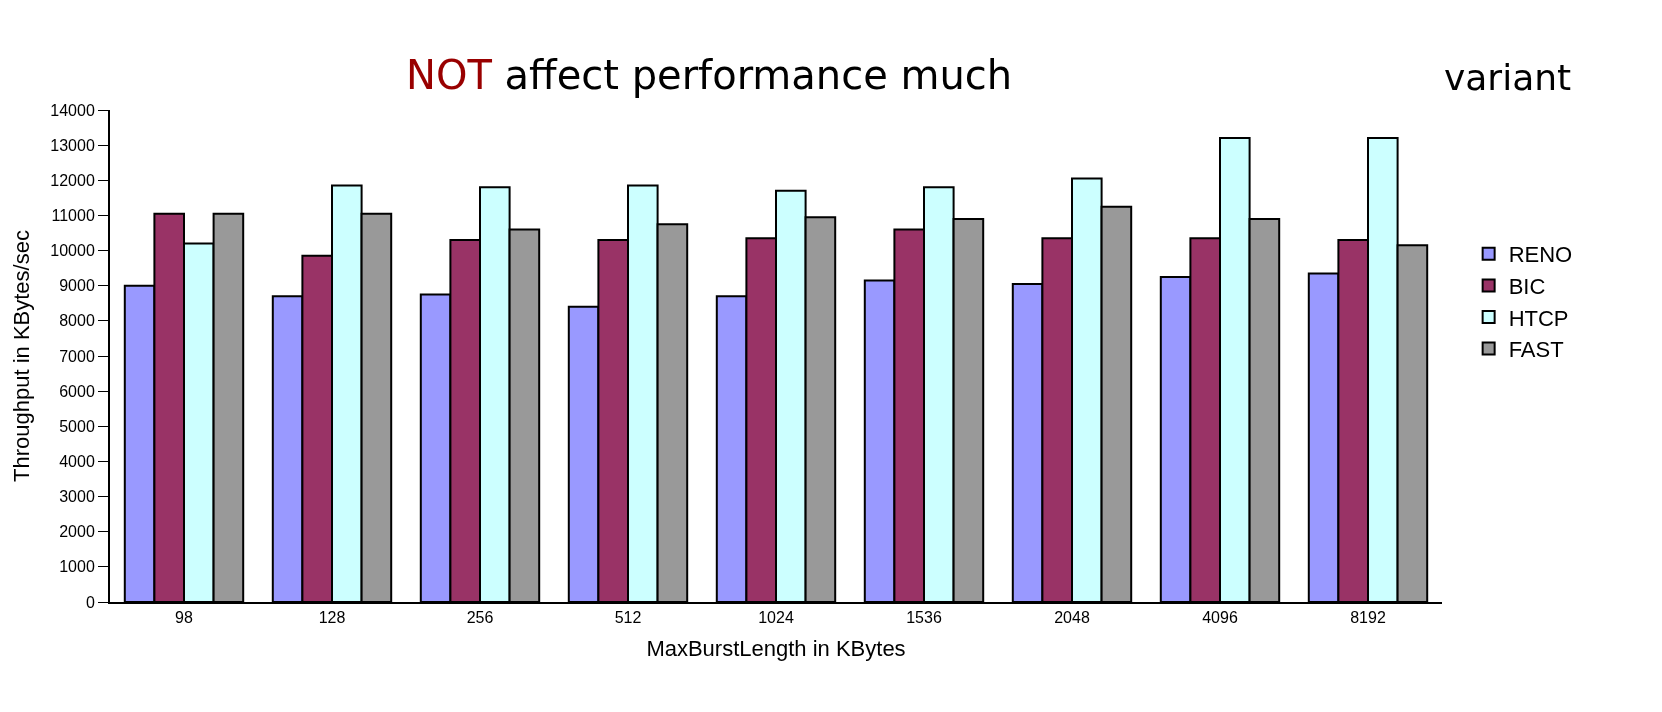 Image resolution: width=1662 pixels, height=712 pixels. What do you see at coordinates (709, 75) in the screenshot?
I see `text: NOT affect performance much` at bounding box center [709, 75].